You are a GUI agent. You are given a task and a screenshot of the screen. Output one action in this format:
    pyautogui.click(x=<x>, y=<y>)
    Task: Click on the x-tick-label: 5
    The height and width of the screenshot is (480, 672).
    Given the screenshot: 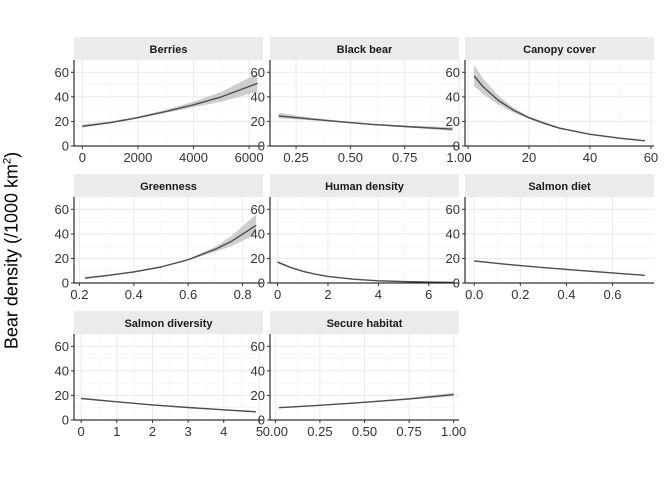 What is the action you would take?
    pyautogui.click(x=259, y=431)
    